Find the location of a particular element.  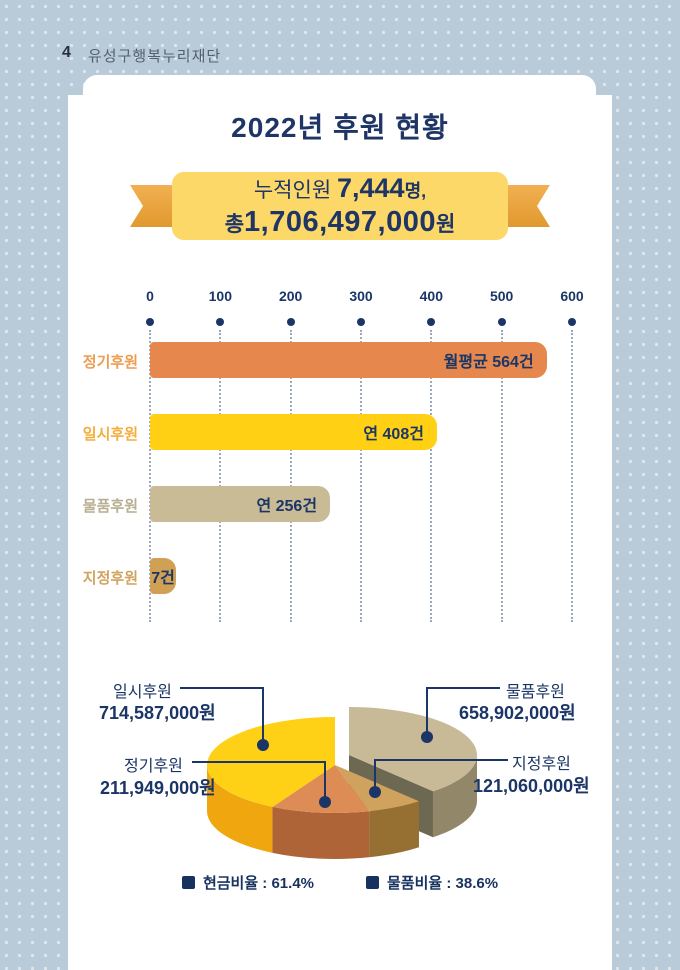

legend-swatch-goods-icon is located at coordinates (372, 882).